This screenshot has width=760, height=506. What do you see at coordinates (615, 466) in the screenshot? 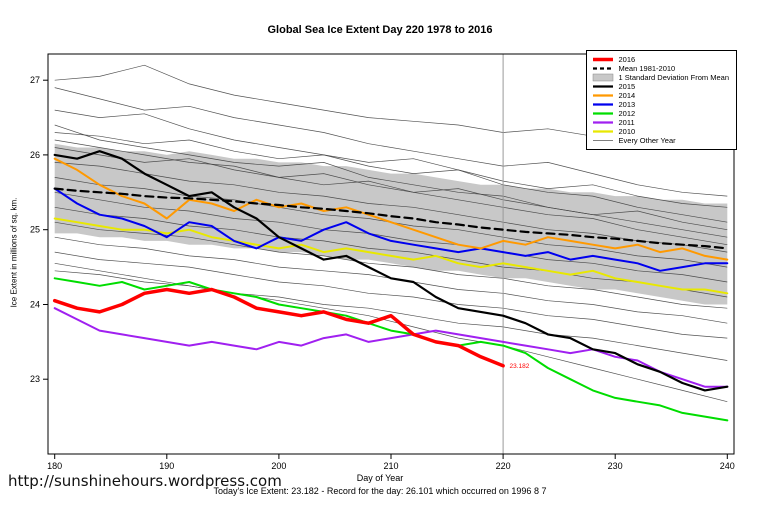
I see `x-tick-label: 230` at bounding box center [615, 466].